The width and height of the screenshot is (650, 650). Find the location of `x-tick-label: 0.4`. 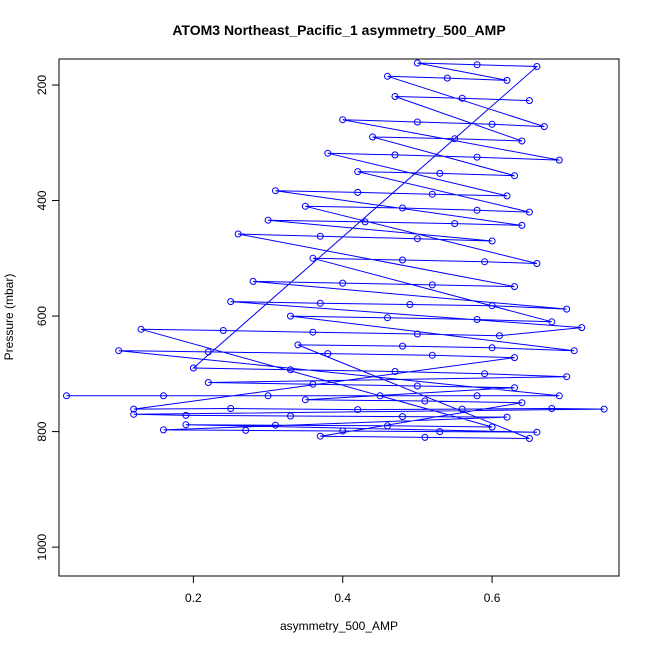

x-tick-label: 0.4 is located at coordinates (342, 598).